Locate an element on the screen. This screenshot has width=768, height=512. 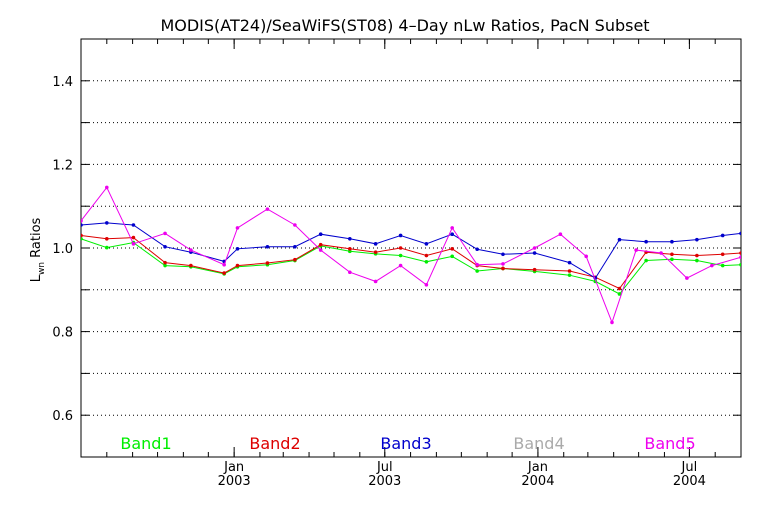
legend-label-band4: Band4 is located at coordinates (538, 443).